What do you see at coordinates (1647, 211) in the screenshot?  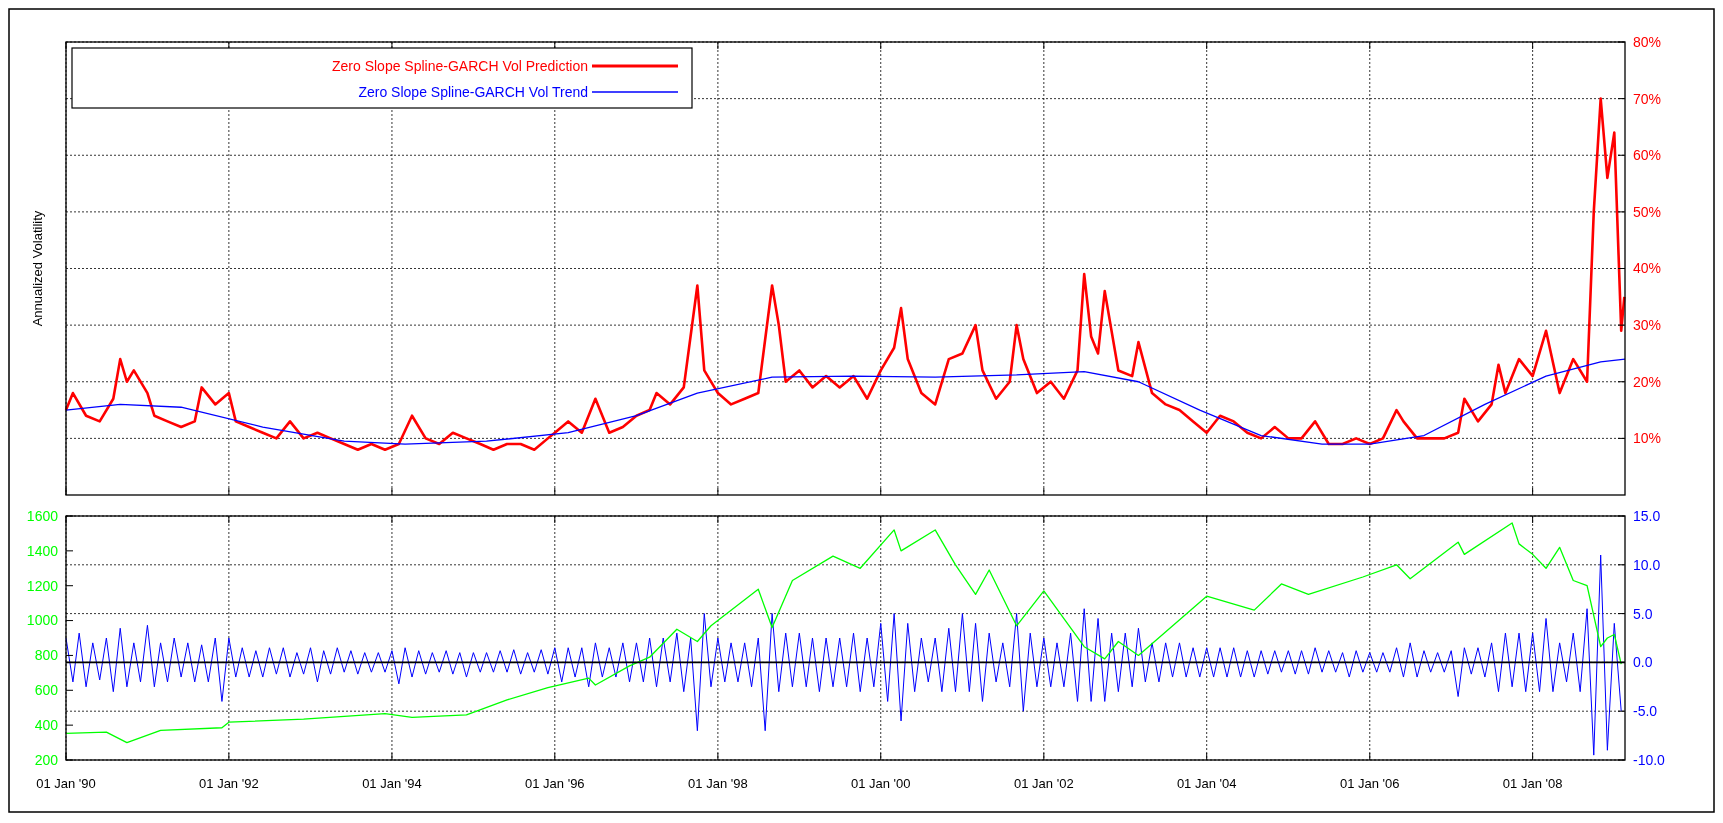 I see `y-tick-label: 50%` at bounding box center [1647, 211].